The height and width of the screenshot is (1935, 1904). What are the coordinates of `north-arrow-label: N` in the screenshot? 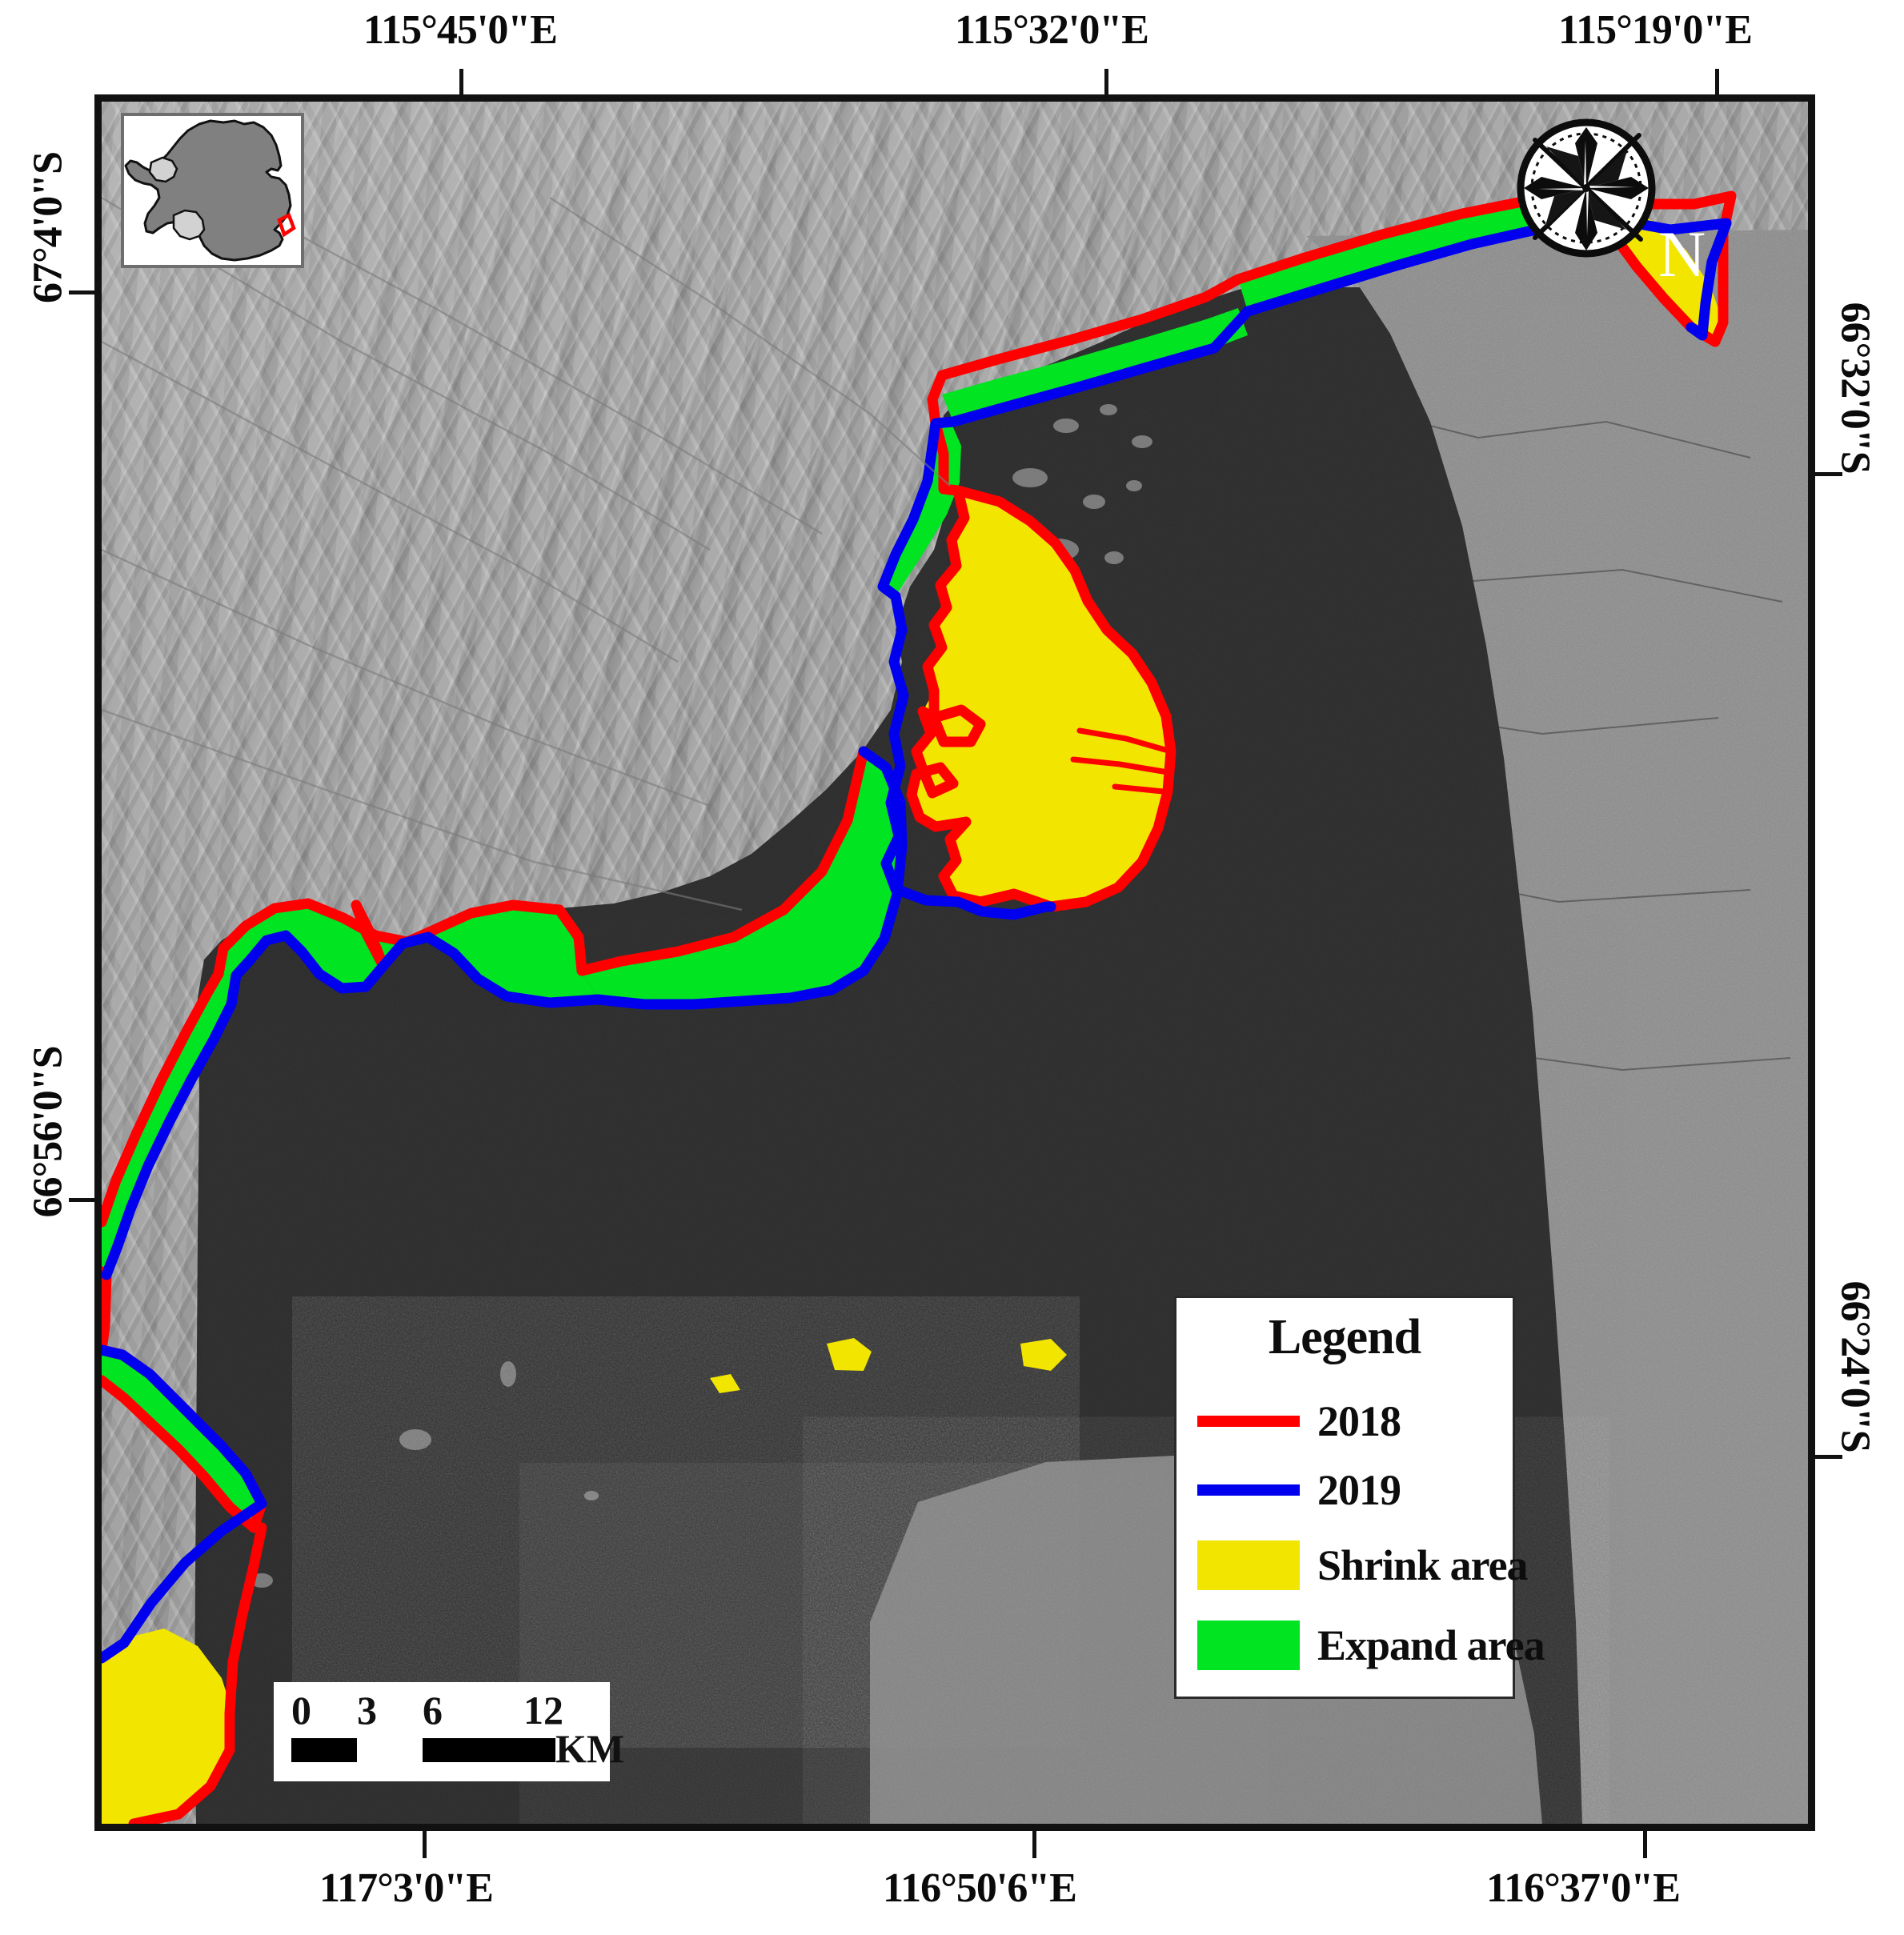 It's located at (1682, 254).